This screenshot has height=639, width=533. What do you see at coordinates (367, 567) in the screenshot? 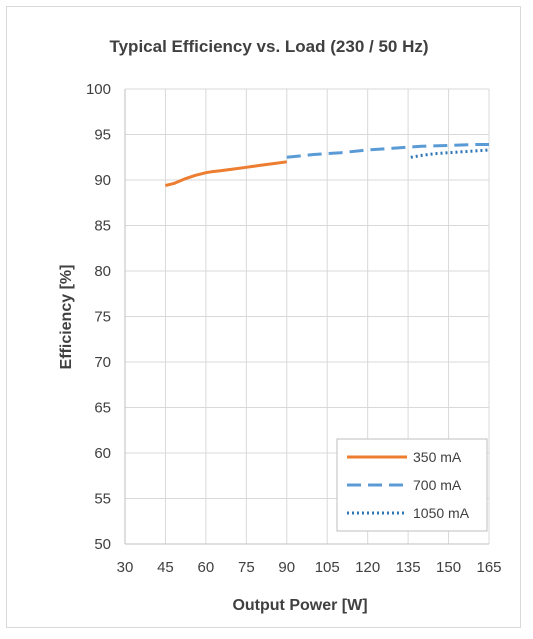
I see `x-tick-label: 120` at bounding box center [367, 567].